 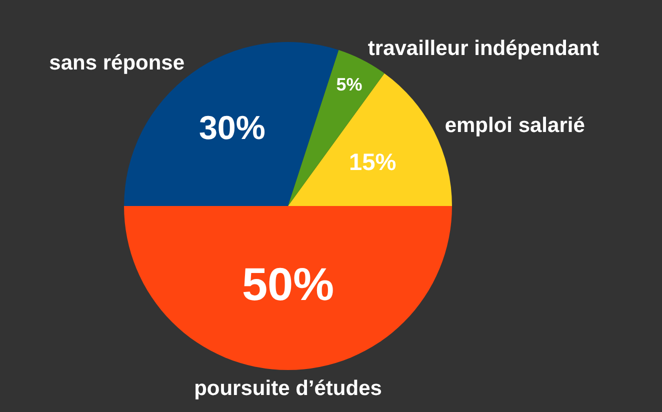 I want to click on slice-label: sans réponse, so click(x=117, y=63).